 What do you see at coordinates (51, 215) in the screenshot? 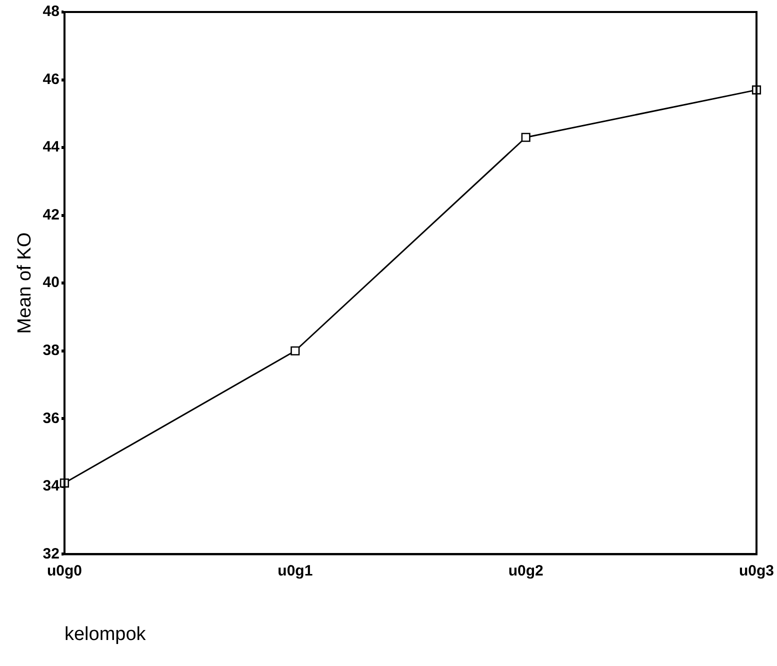
I see `y-tick-label: 42` at bounding box center [51, 215].